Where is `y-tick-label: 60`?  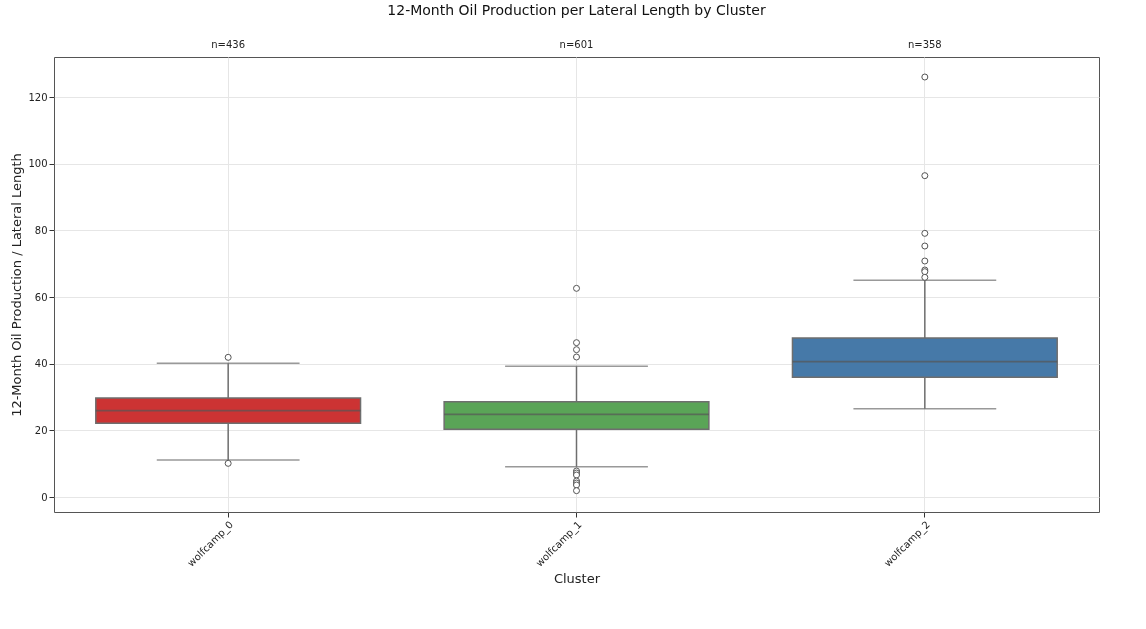 y-tick-label: 60 is located at coordinates (41, 297).